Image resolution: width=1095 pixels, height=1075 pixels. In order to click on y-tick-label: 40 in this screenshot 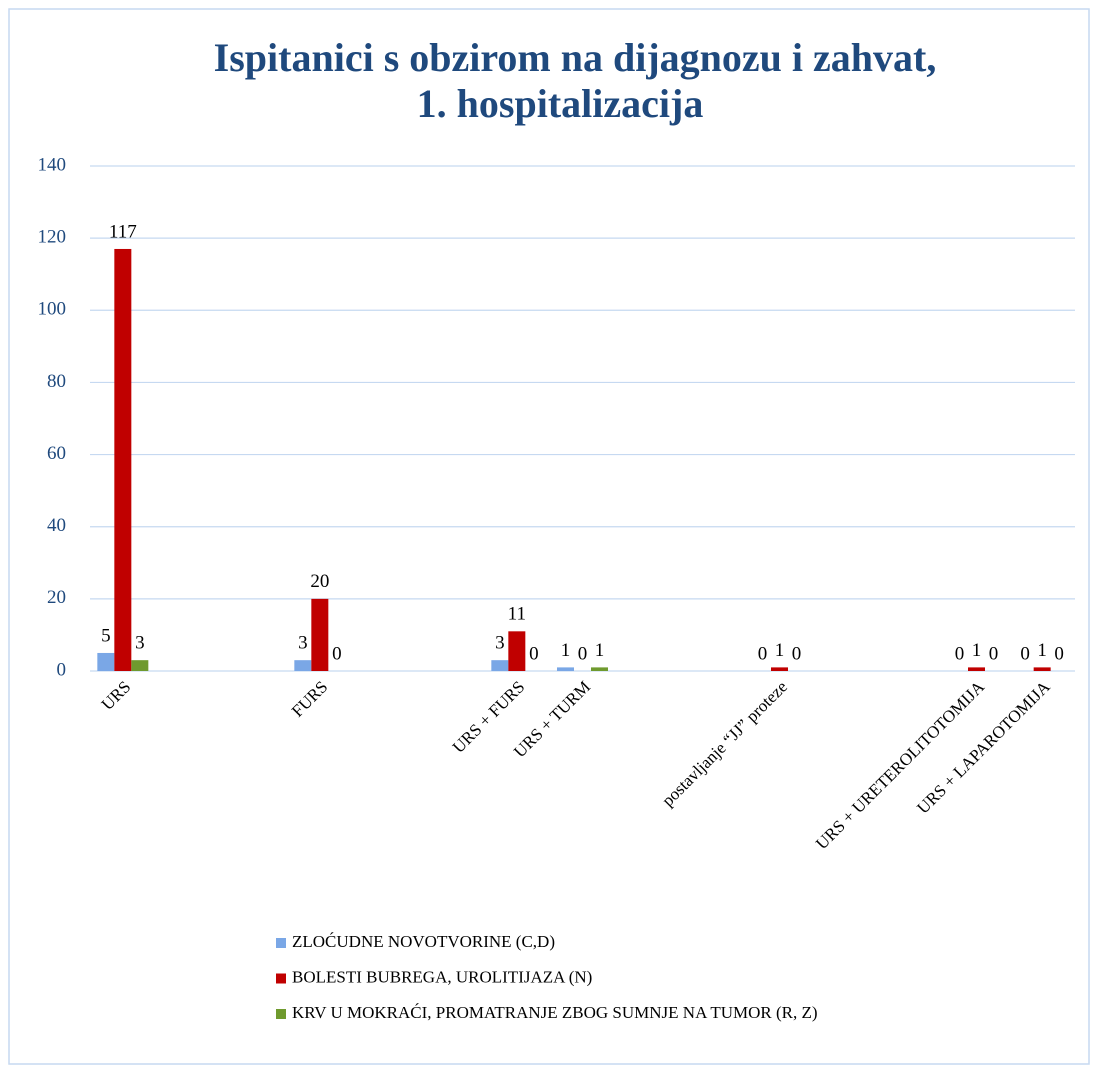, I will do `click(56, 525)`.